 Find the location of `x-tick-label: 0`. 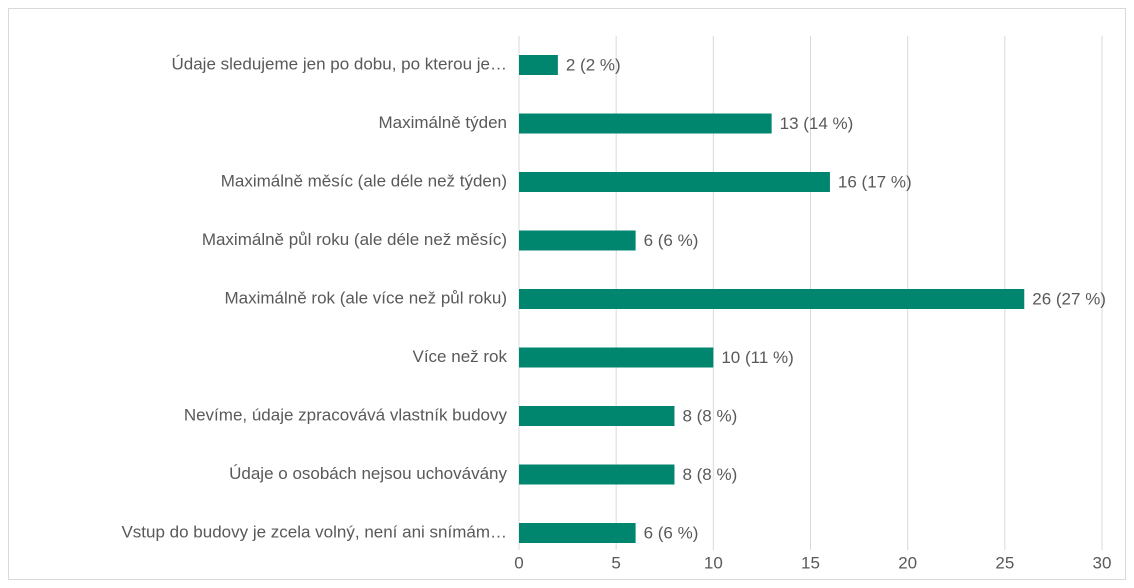

x-tick-label: 0 is located at coordinates (518, 562).